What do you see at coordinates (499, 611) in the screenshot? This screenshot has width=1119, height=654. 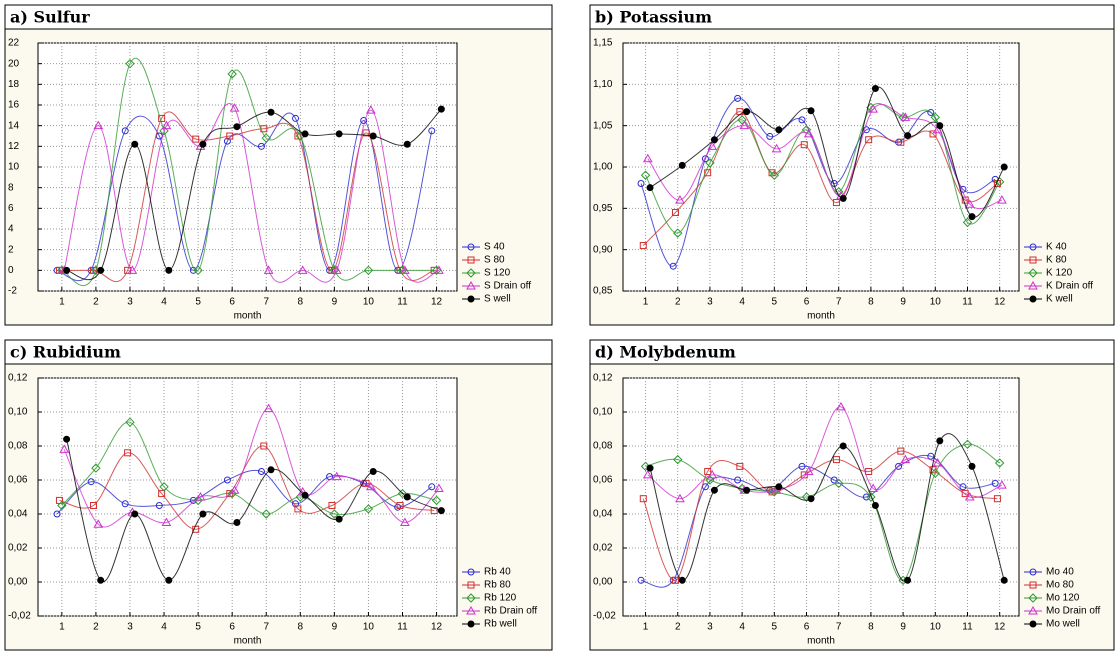 I see `legend-entry: Rb Drain off` at bounding box center [499, 611].